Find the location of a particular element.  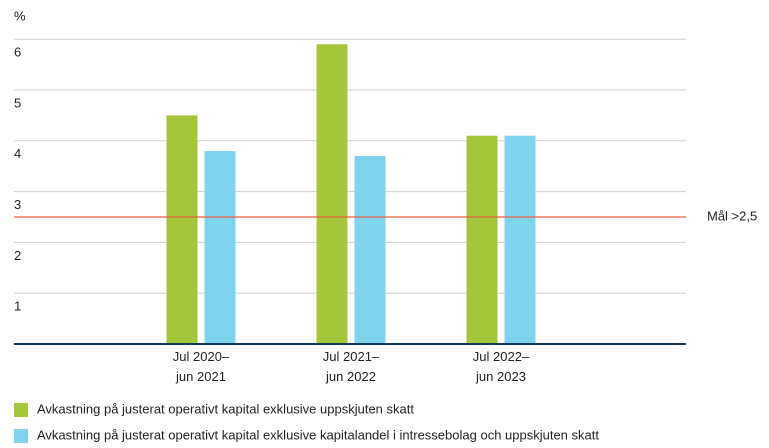

x-tick-line: jun 2023 is located at coordinates (500, 376).